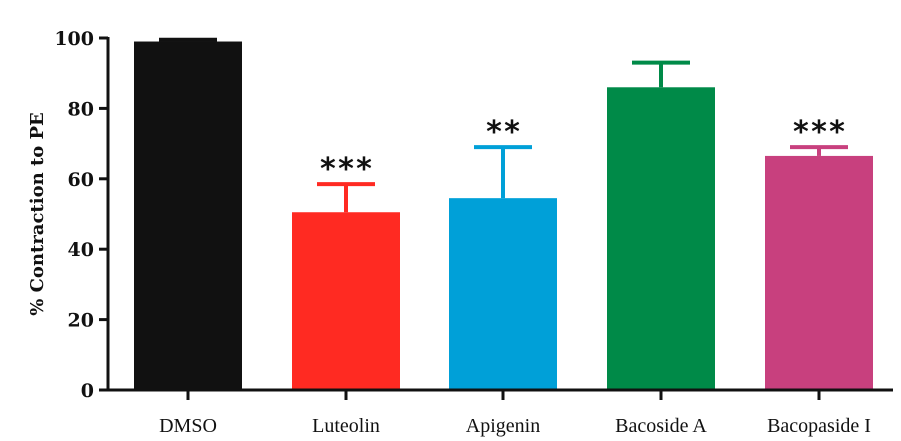 The image size is (901, 441). What do you see at coordinates (661, 238) in the screenshot?
I see `bar-bacoside-a` at bounding box center [661, 238].